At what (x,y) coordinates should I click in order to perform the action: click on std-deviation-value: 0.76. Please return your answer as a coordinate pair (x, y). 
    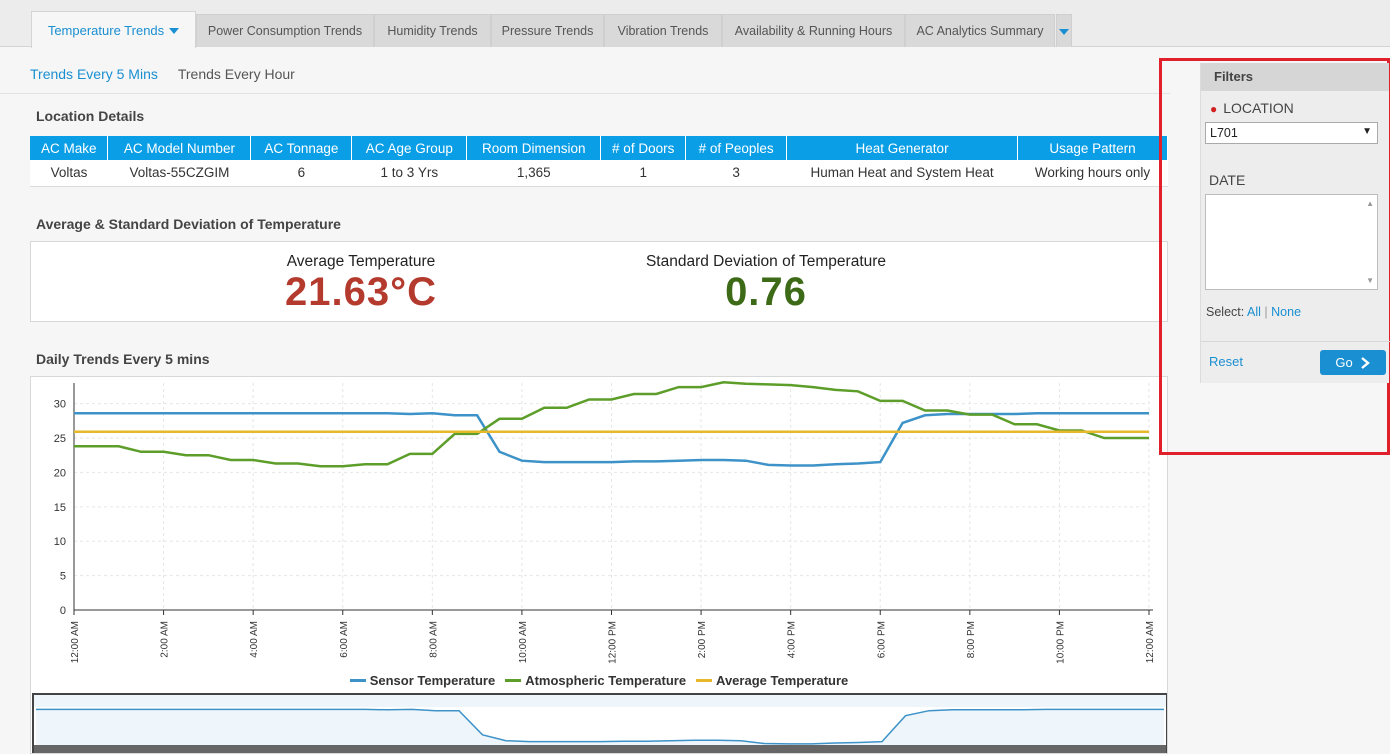
    Looking at the image, I should click on (766, 292).